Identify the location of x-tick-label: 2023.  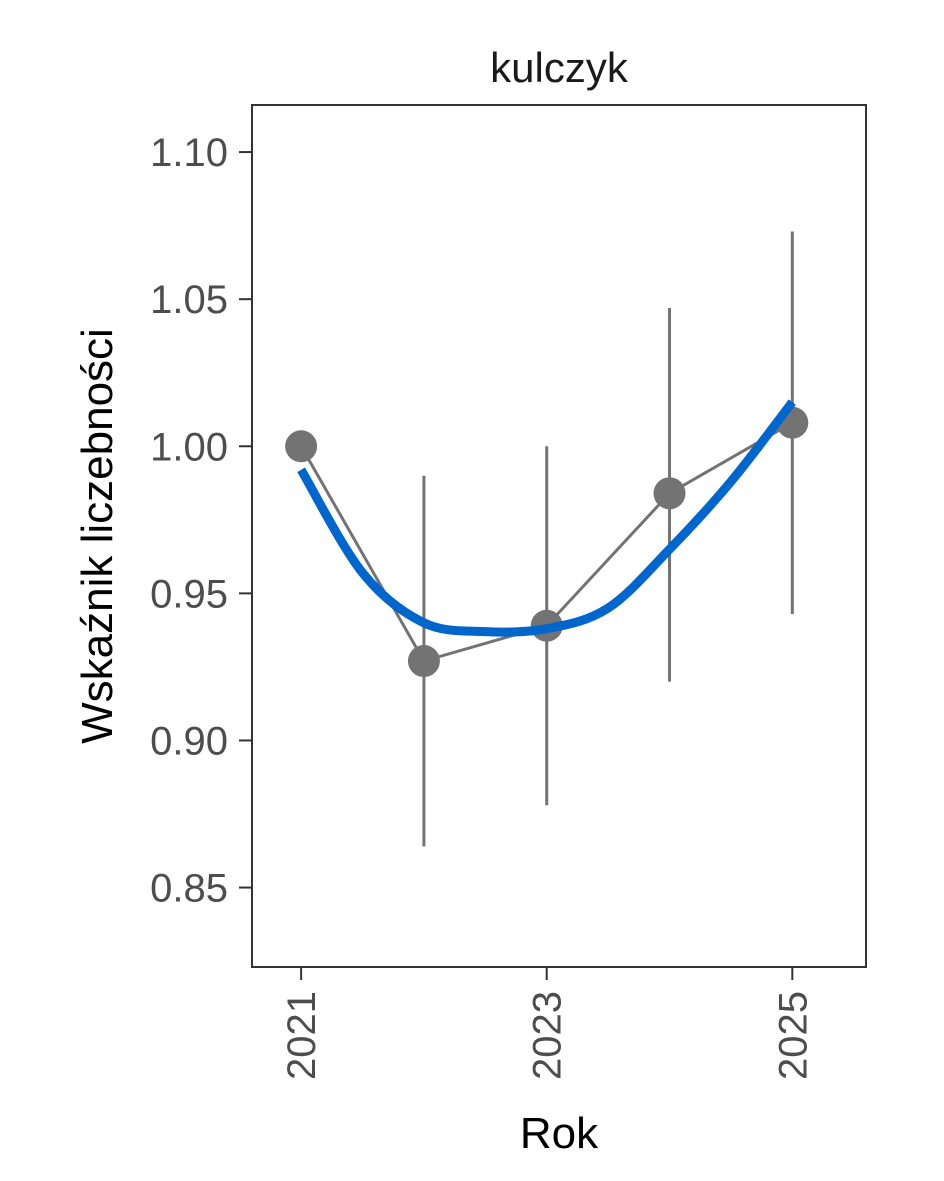
(548, 1035).